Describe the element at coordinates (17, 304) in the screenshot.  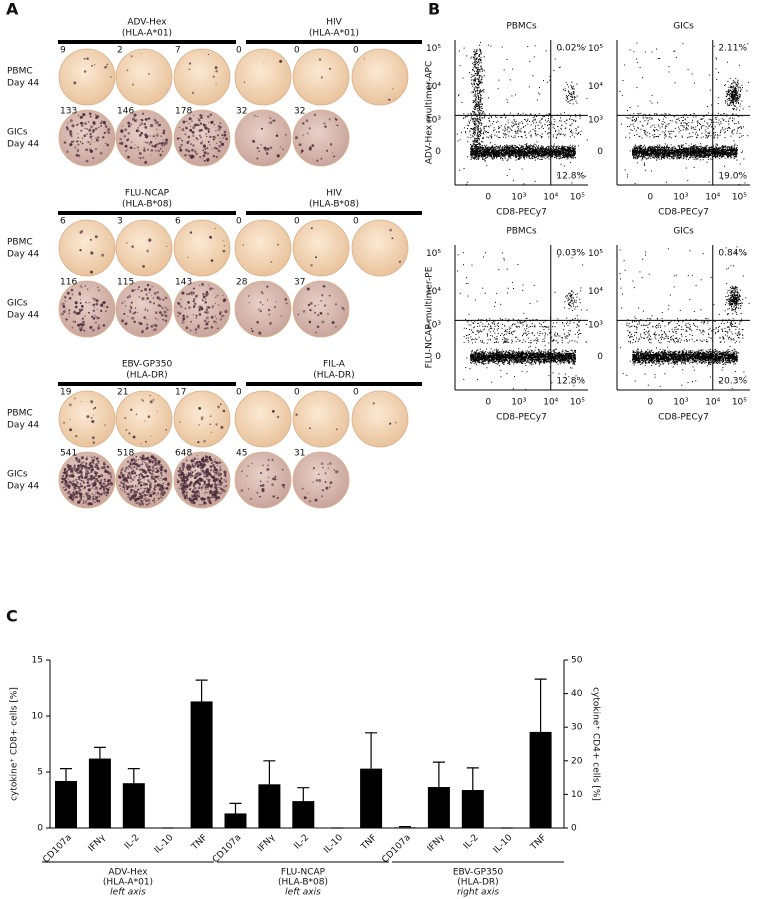
I see `row-label: GICs` at that location.